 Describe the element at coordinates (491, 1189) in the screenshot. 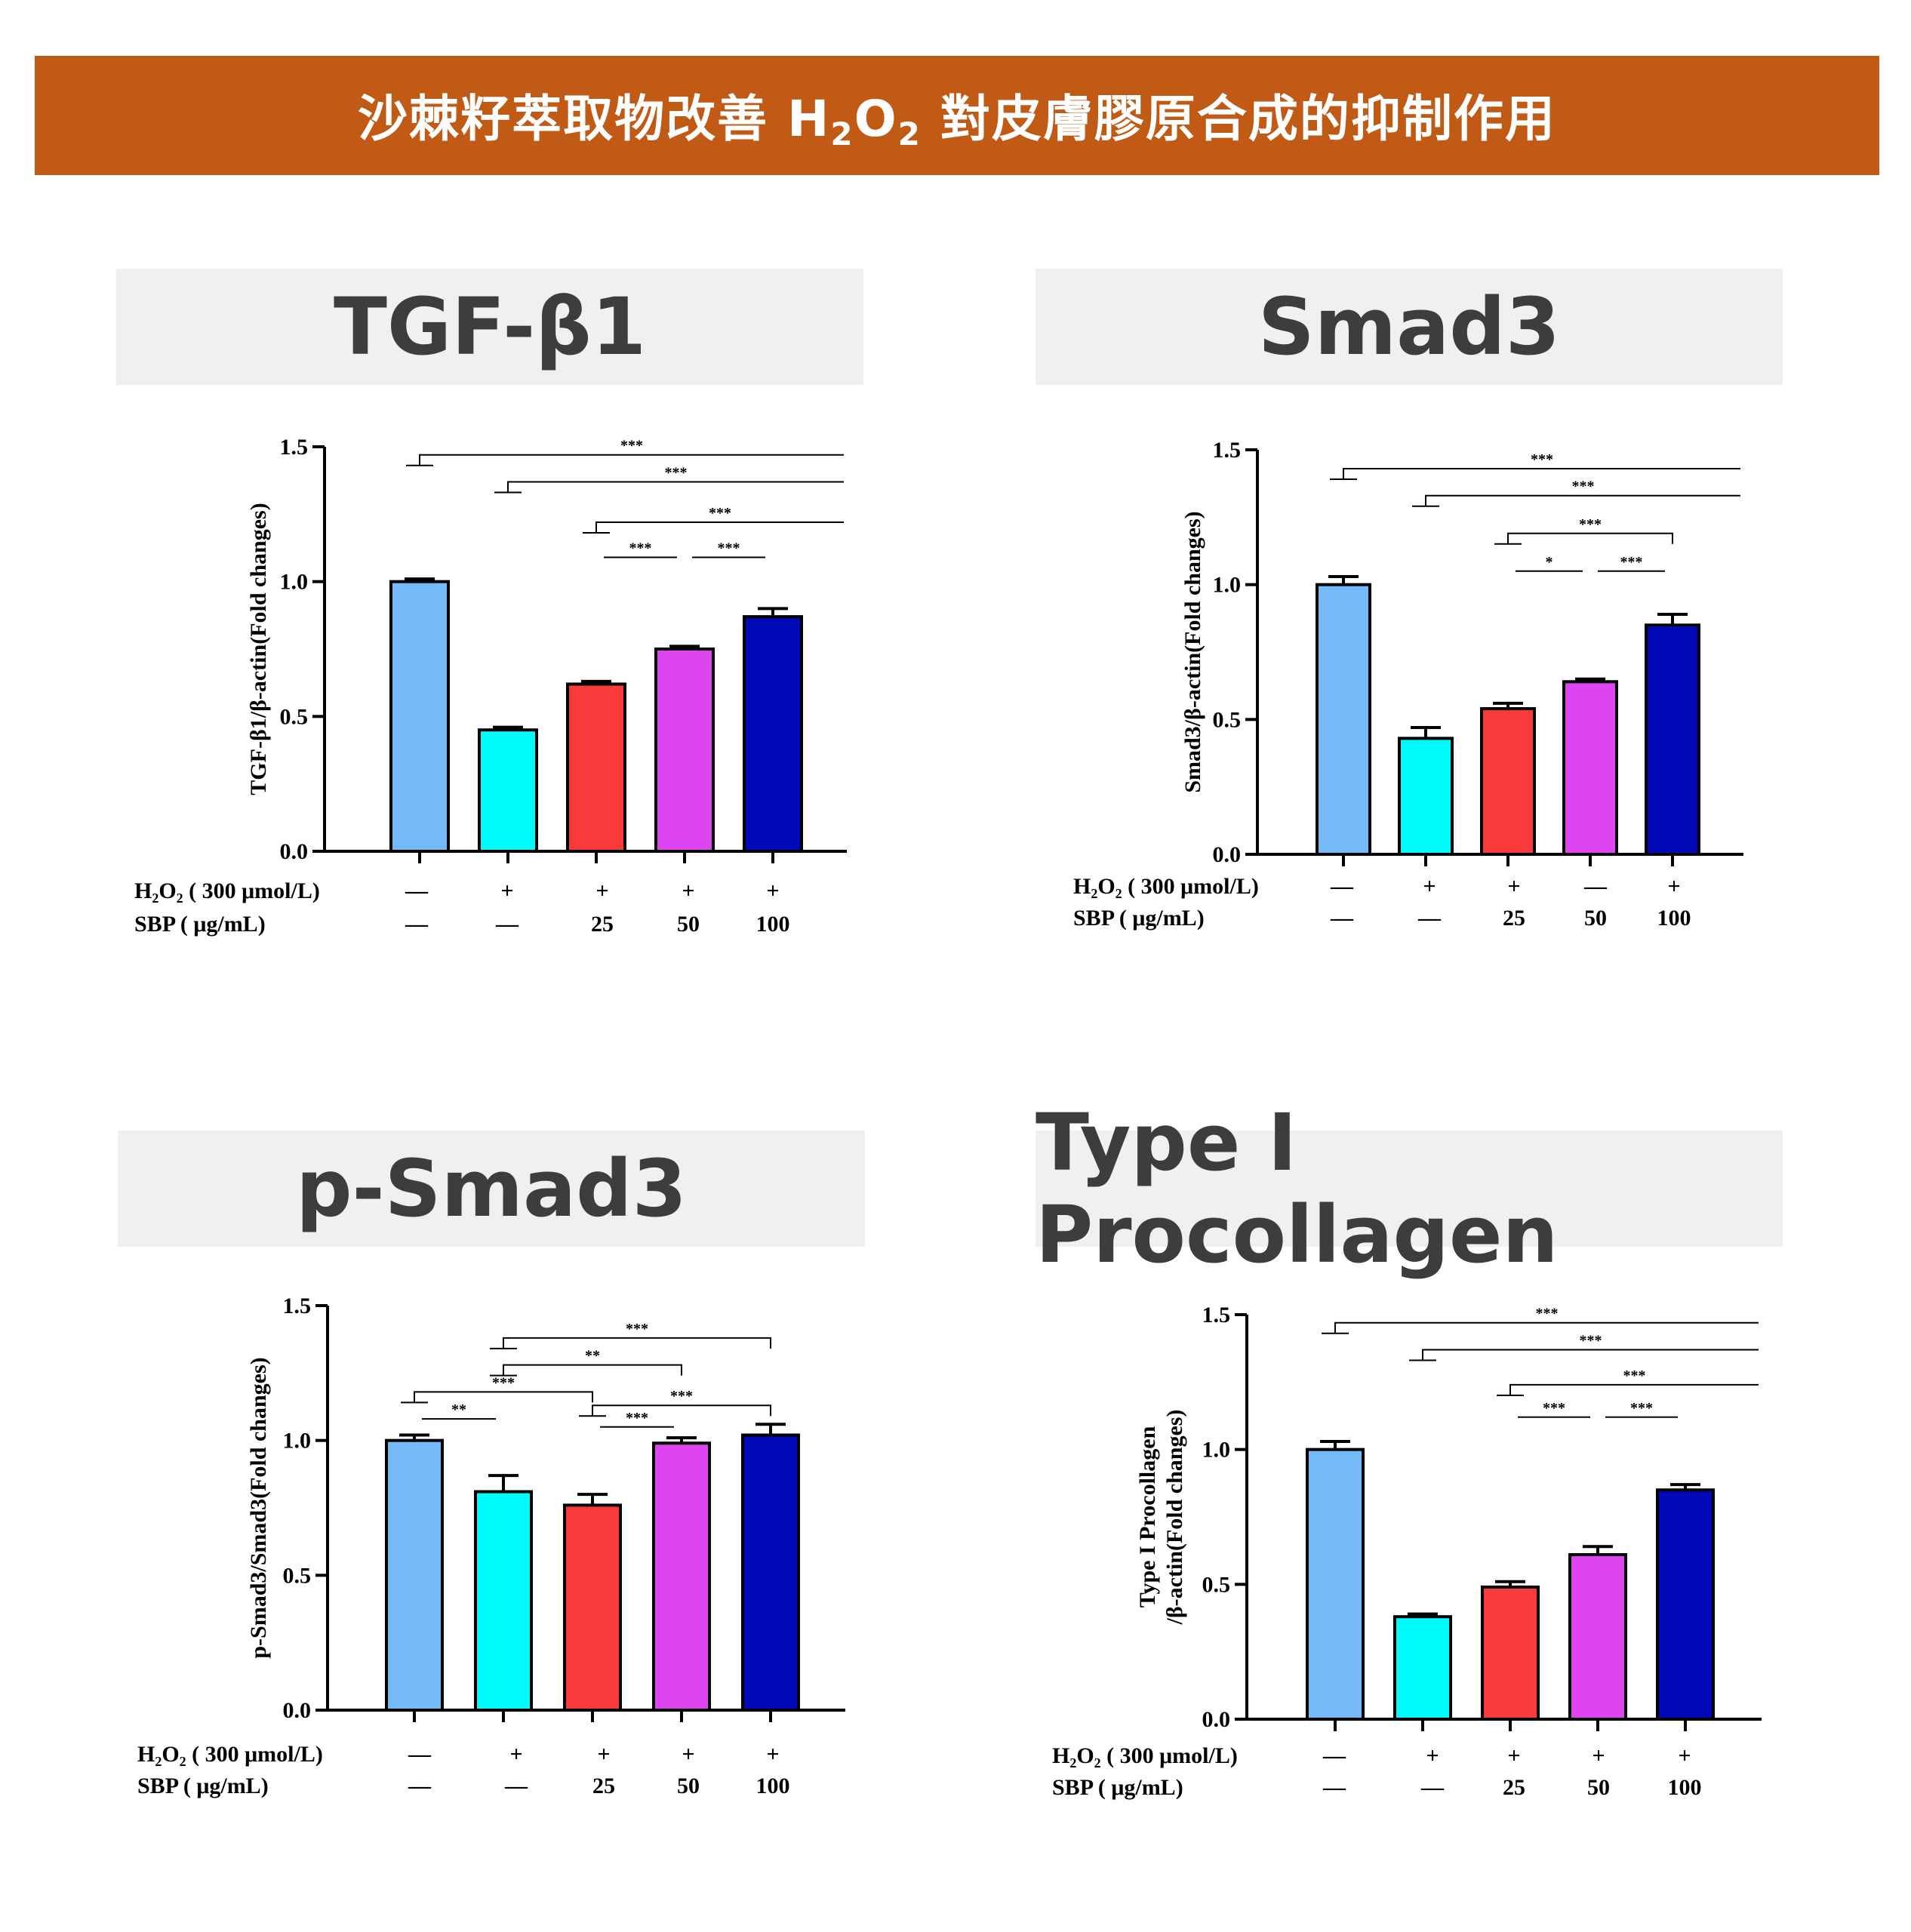

I see `panel-title-p-smad3: p-Smad3` at that location.